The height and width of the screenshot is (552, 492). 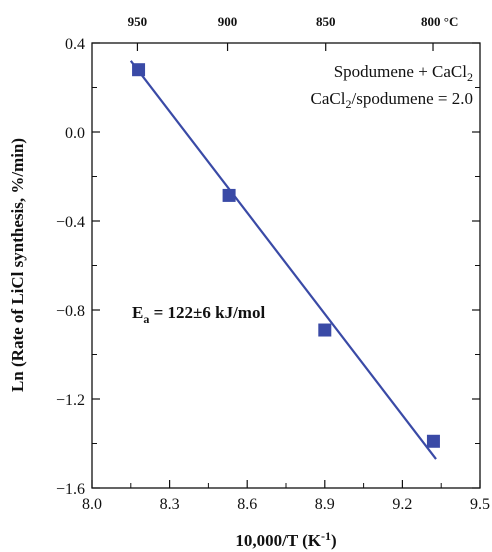 What do you see at coordinates (198, 314) in the screenshot?
I see `activation-energy-label: Ea = 122±6 kJ/mol` at bounding box center [198, 314].